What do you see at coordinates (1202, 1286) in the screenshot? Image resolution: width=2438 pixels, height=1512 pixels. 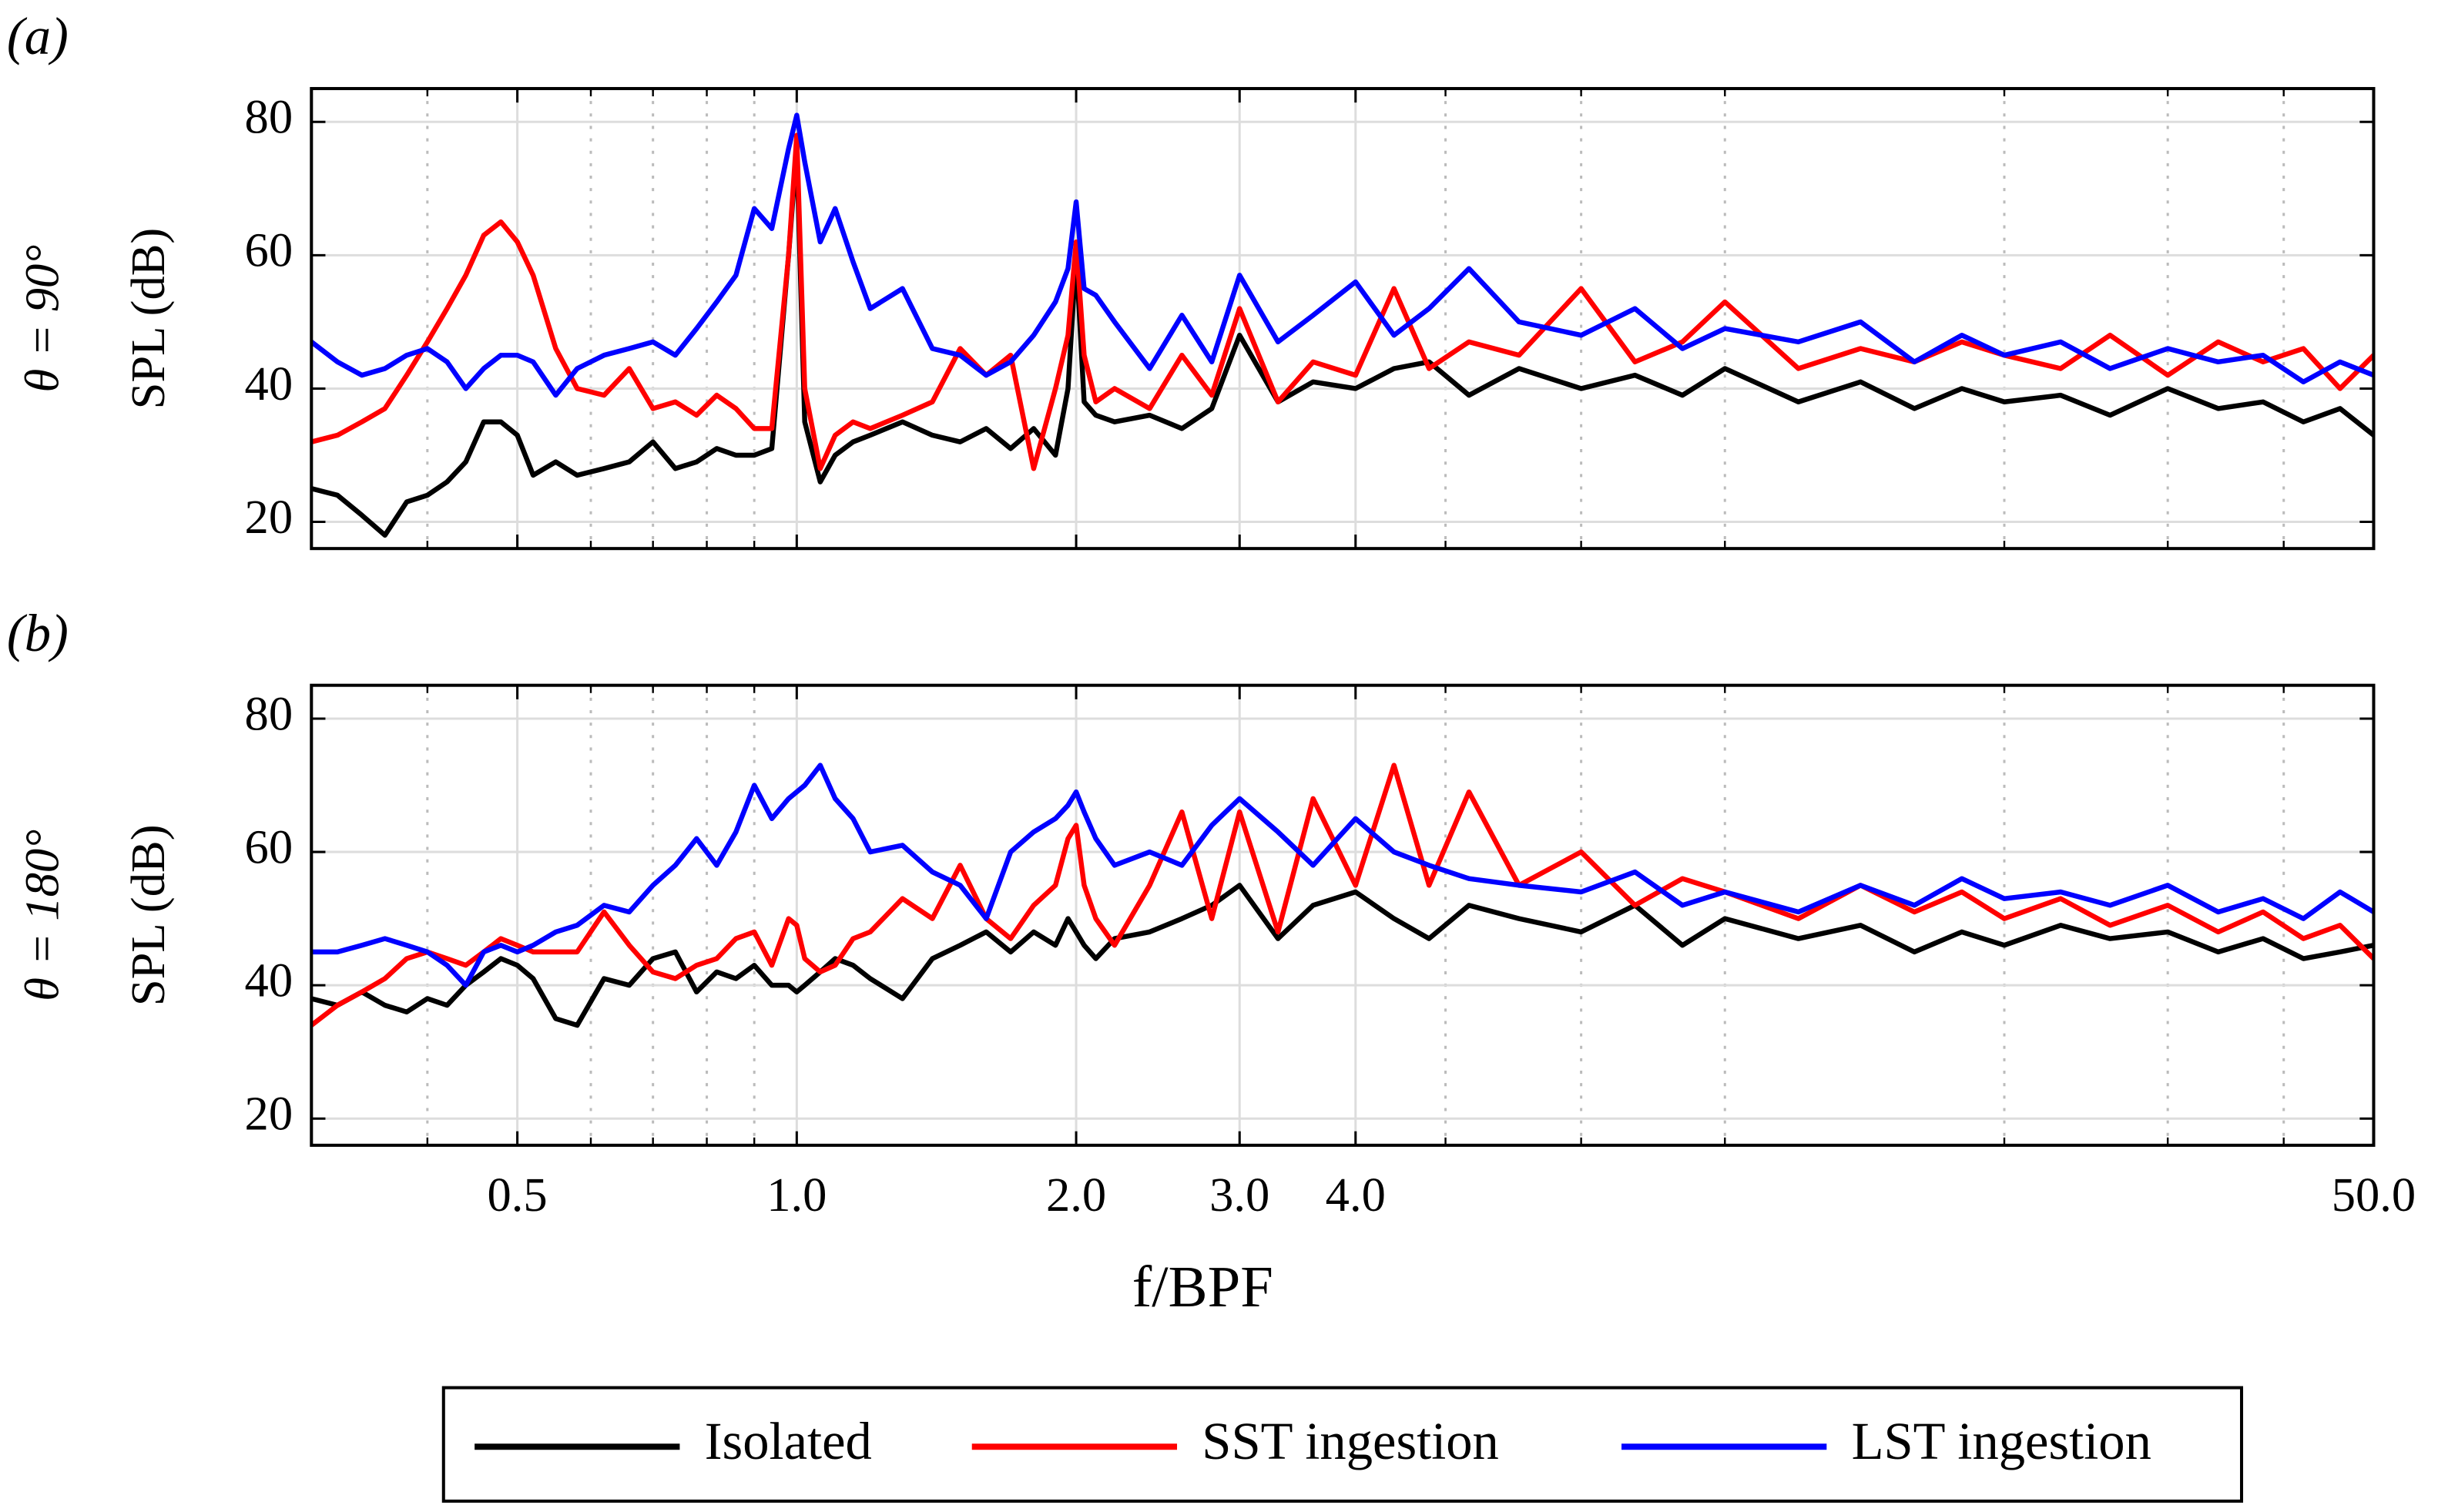 I see `x-axis-label: f/BPF` at bounding box center [1202, 1286].